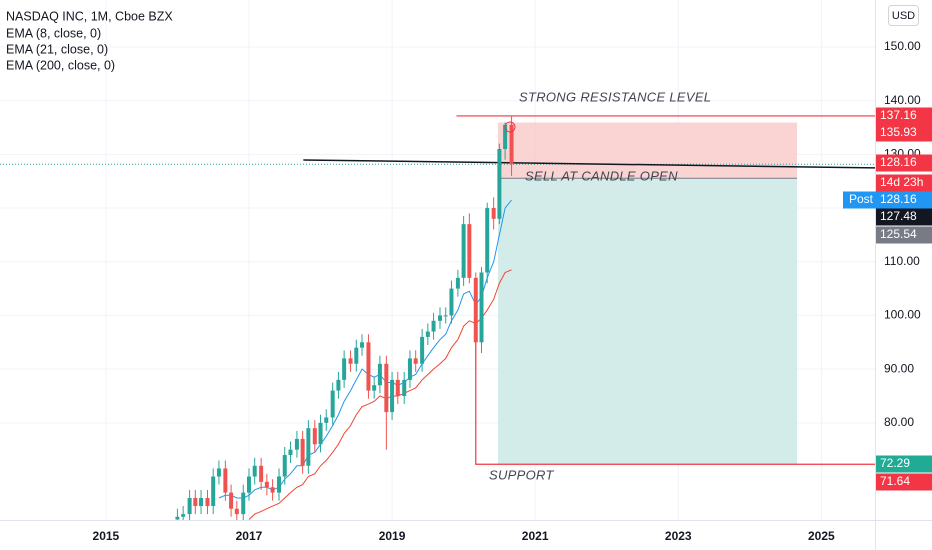 The image size is (932, 550). Describe the element at coordinates (902, 261) in the screenshot. I see `y-tick-label: 110.00` at that location.